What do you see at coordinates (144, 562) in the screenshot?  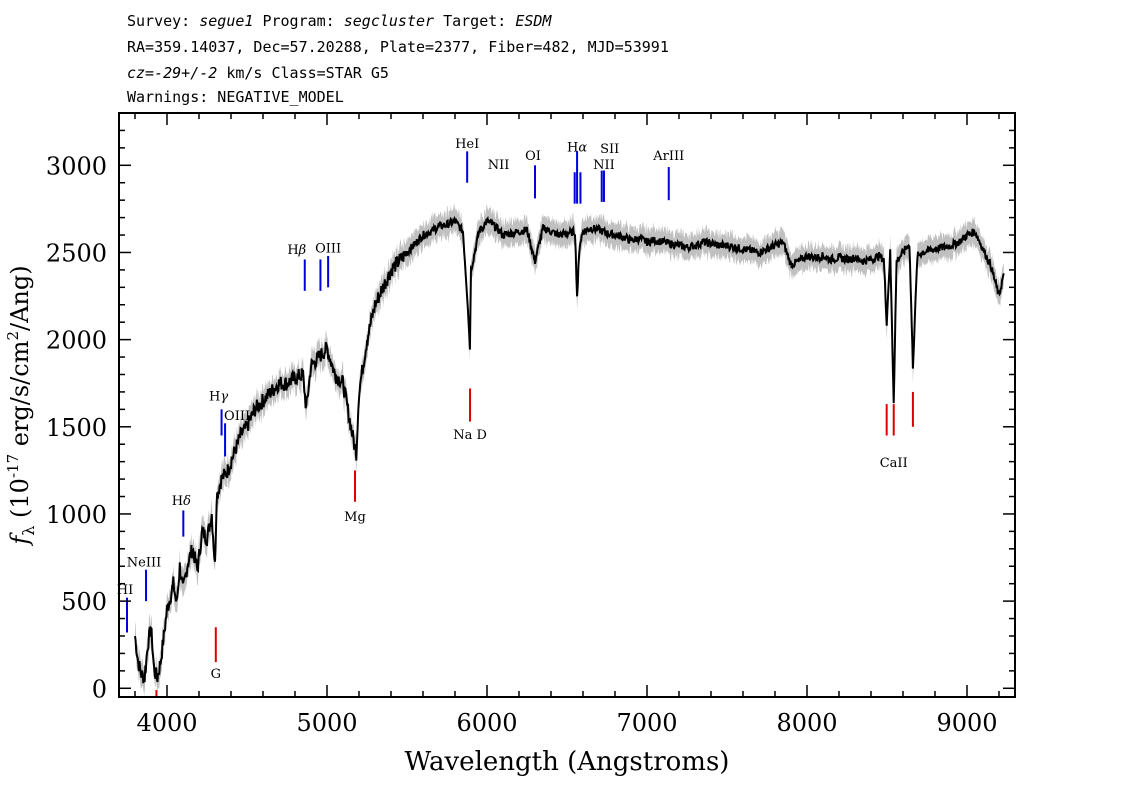 I see `emission-line-label: NeIII` at bounding box center [144, 562].